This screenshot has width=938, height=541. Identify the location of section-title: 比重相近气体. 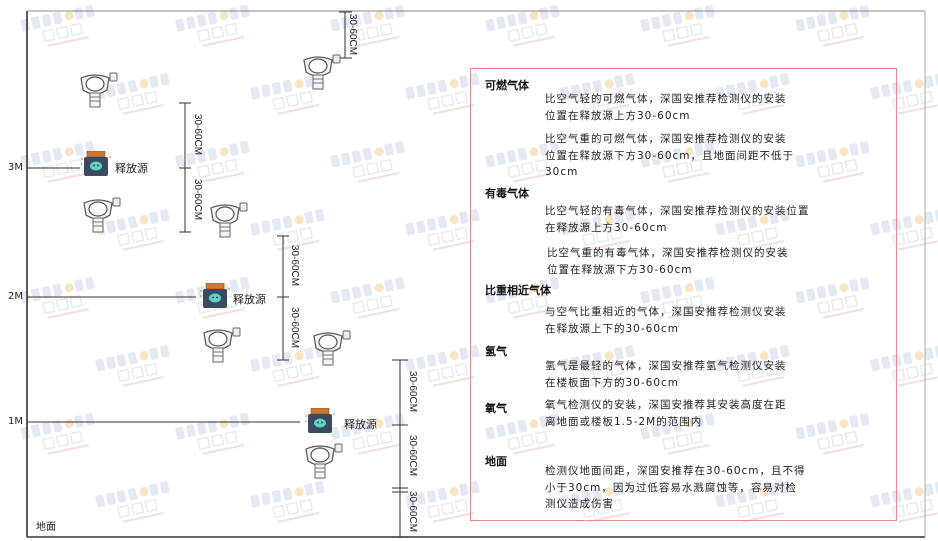
(518, 290).